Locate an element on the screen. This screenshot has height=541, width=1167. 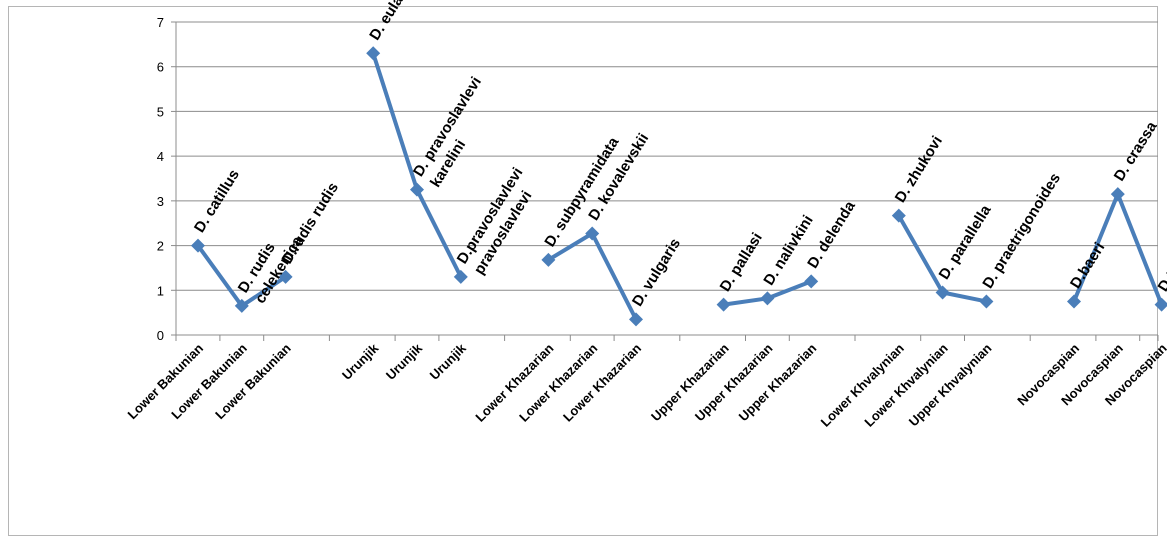
point-label: D trigonoides is located at coordinates (1161, 249).